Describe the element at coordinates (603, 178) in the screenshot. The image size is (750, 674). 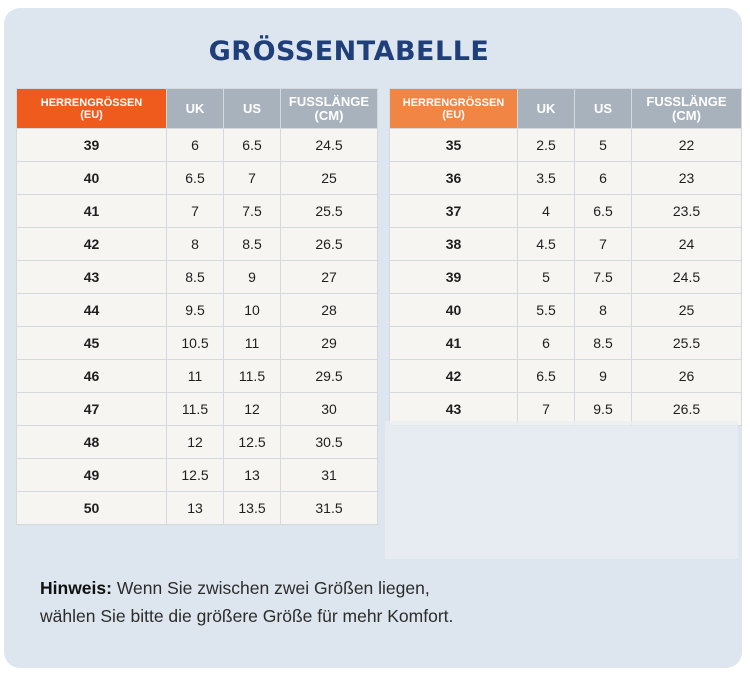
I see `us-size-cell: 6` at that location.